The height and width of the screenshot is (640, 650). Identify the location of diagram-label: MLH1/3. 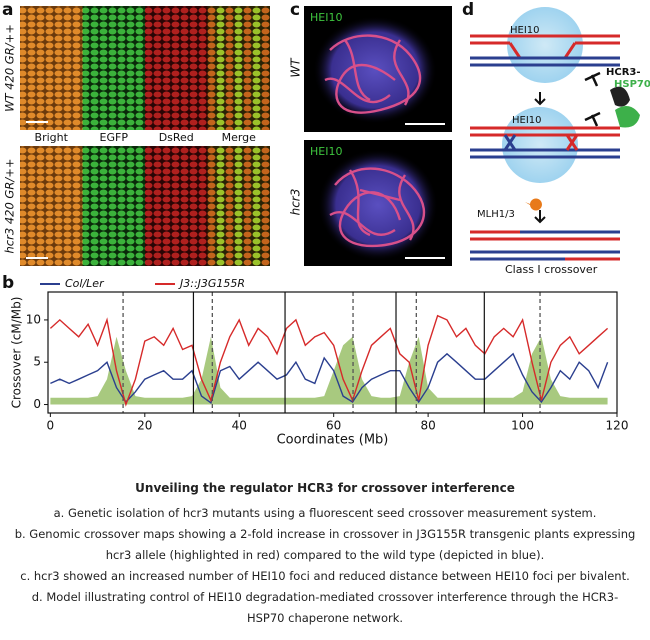
(496, 214).